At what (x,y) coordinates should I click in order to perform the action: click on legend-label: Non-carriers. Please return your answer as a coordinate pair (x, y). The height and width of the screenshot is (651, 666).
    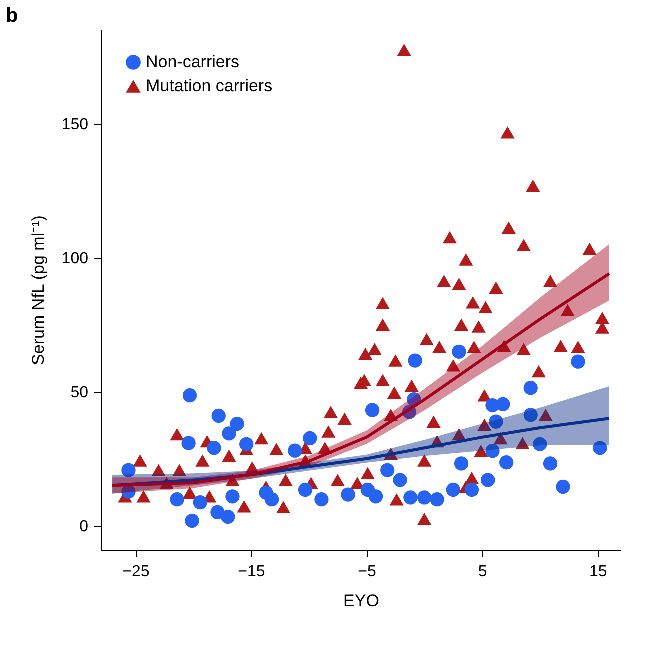
    Looking at the image, I should click on (193, 62).